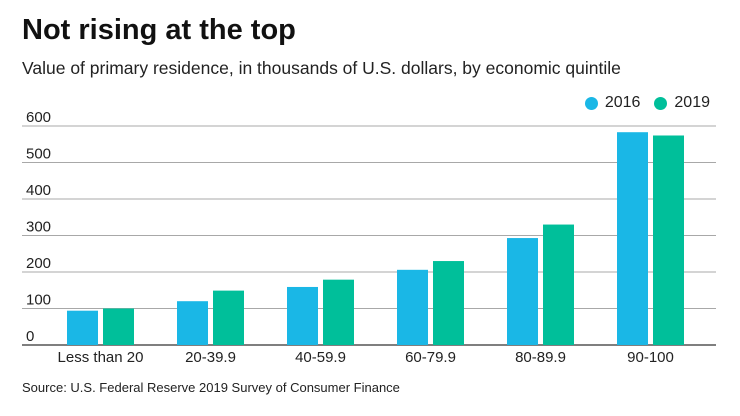 This screenshot has width=740, height=416. What do you see at coordinates (38, 117) in the screenshot?
I see `y-tick-label: 600` at bounding box center [38, 117].